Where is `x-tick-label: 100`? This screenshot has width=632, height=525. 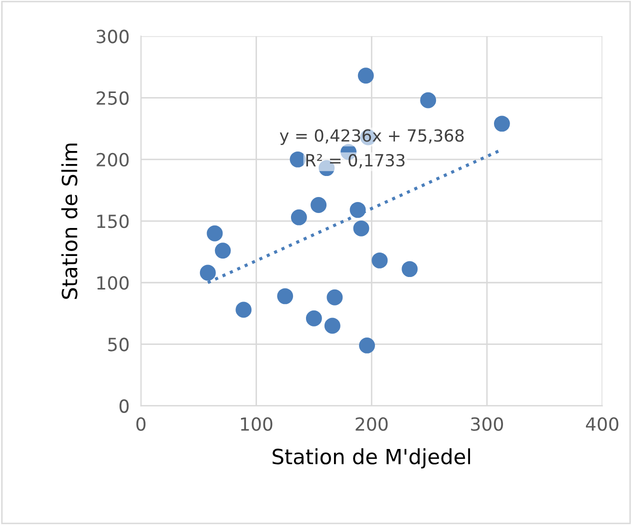
x-tick-label: 100 is located at coordinates (256, 424).